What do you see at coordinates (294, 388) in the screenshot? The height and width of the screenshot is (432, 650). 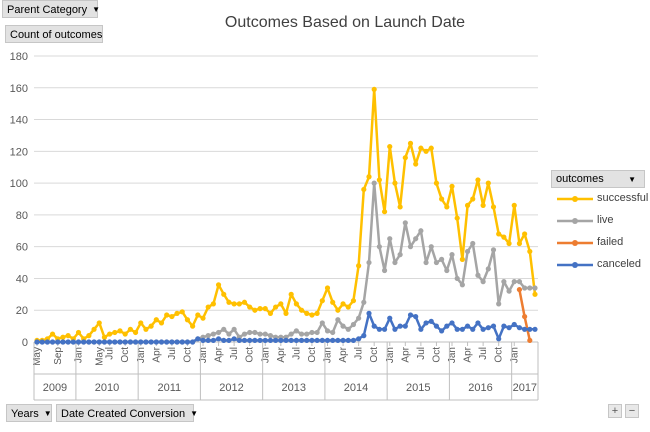 I see `year-label: 2013` at bounding box center [294, 388].